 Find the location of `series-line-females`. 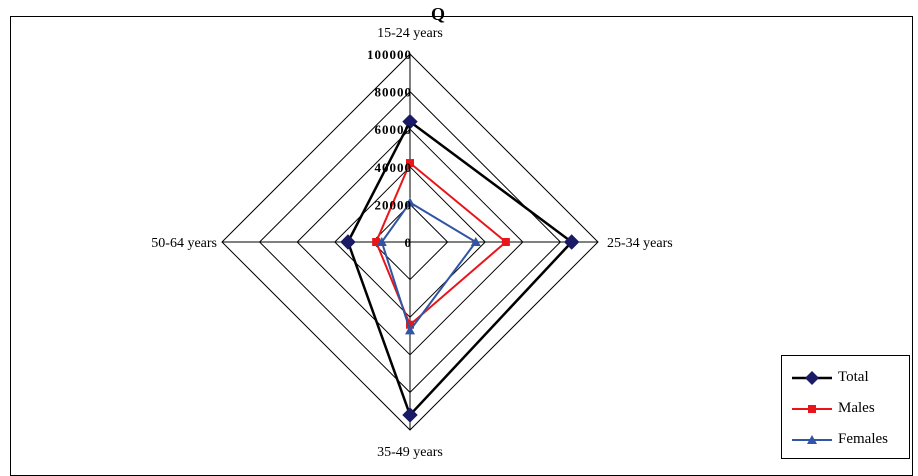

series-line-females is located at coordinates (429, 267).